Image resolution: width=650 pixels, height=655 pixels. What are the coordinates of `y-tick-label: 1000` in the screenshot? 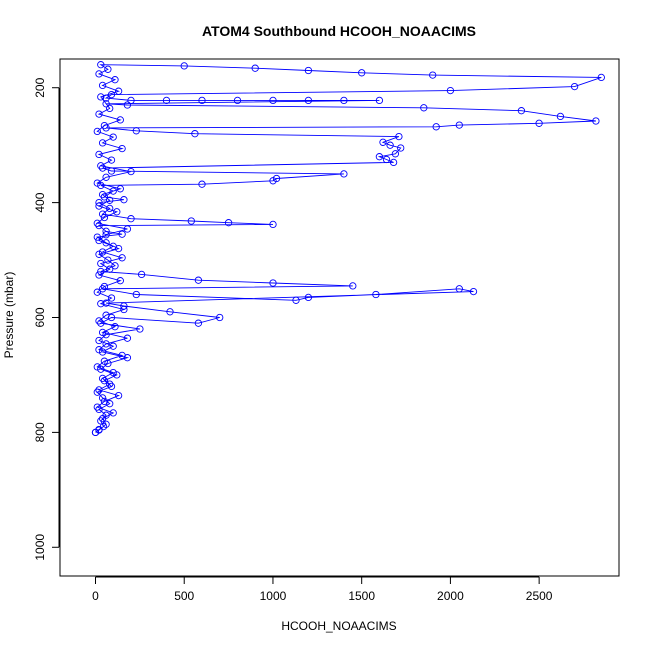 It's located at (40, 547).